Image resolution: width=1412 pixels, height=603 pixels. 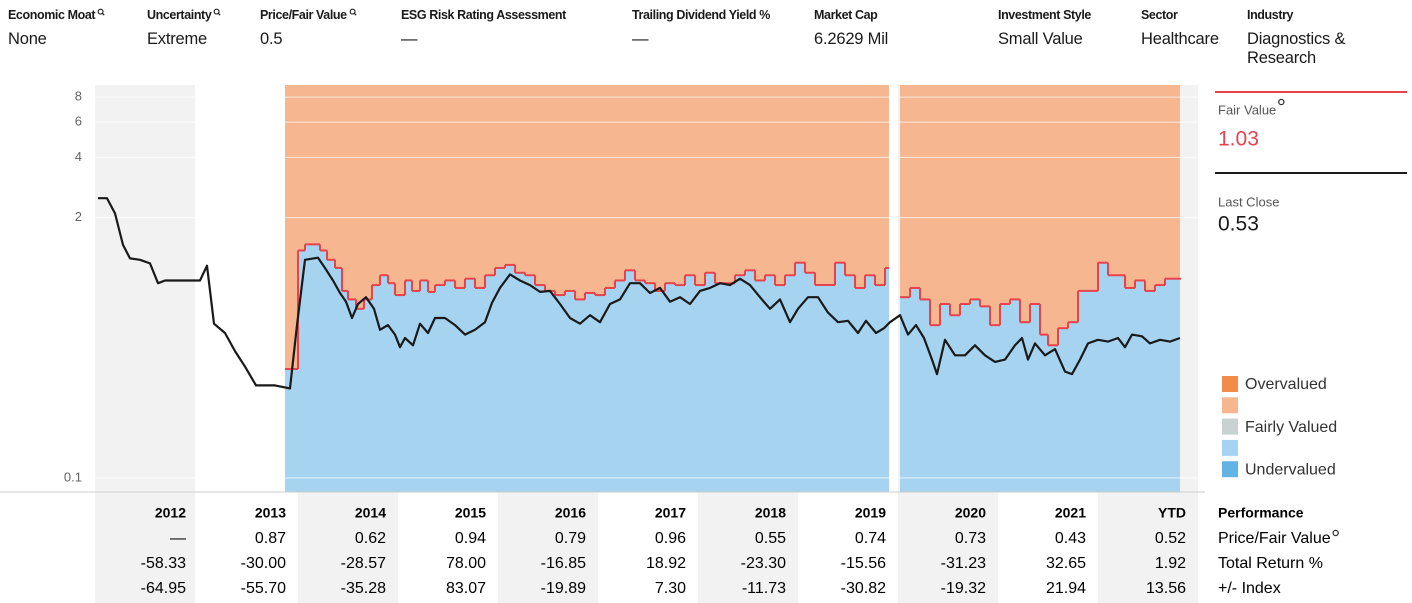 What do you see at coordinates (570, 513) in the screenshot?
I see `year-header: 2016` at bounding box center [570, 513].